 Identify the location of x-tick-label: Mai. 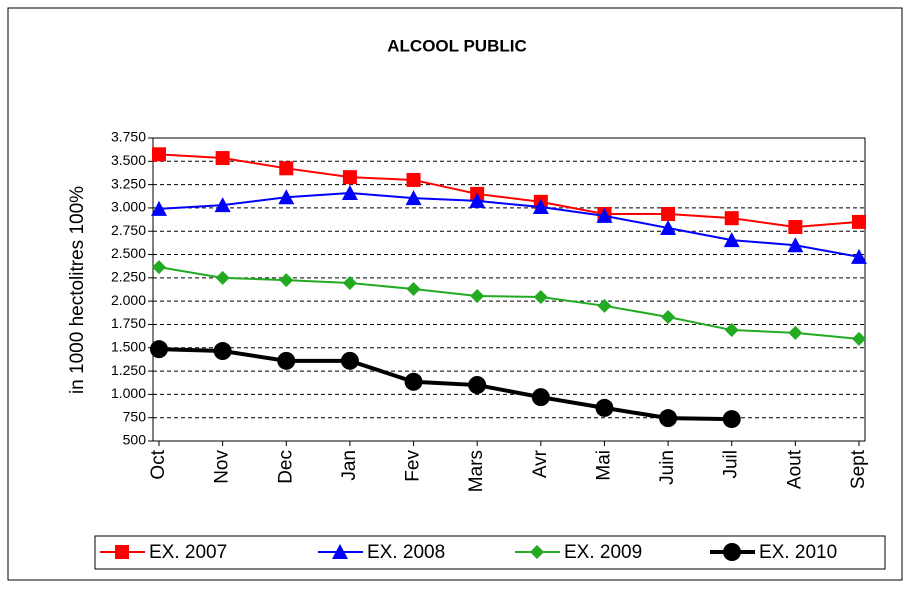
(603, 465).